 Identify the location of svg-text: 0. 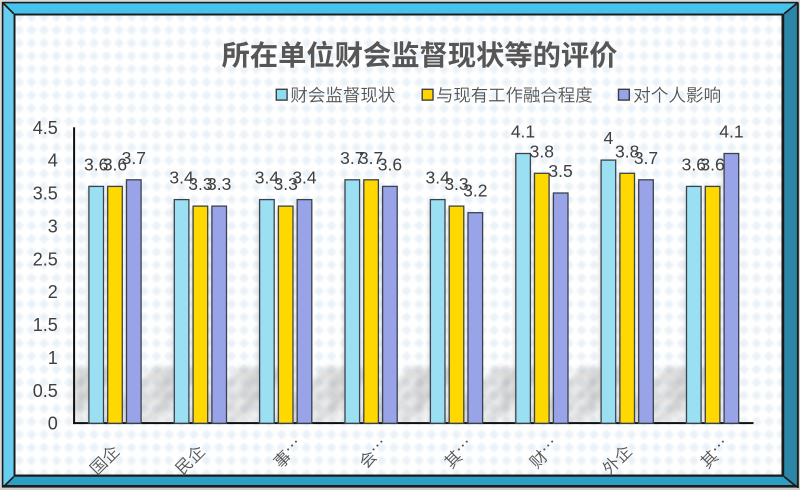
(53, 424).